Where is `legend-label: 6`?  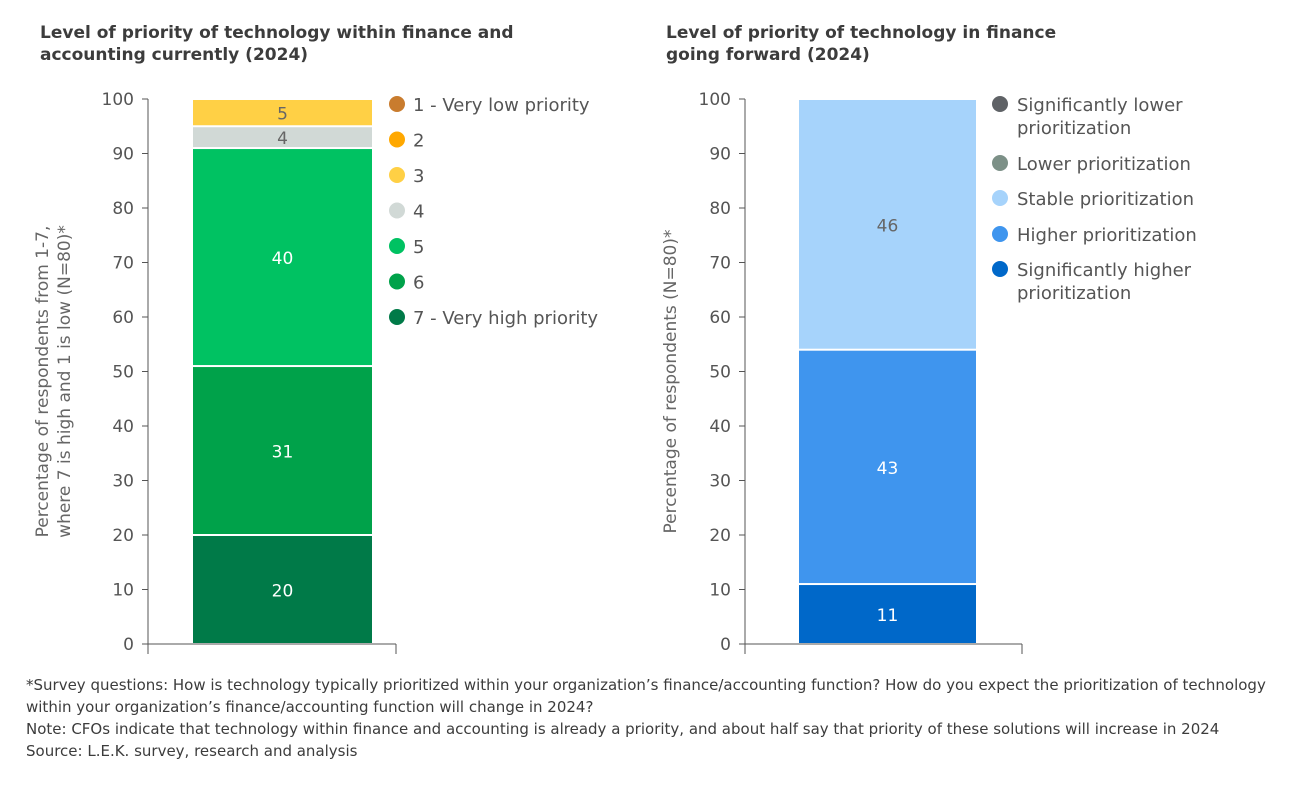 legend-label: 6 is located at coordinates (418, 283).